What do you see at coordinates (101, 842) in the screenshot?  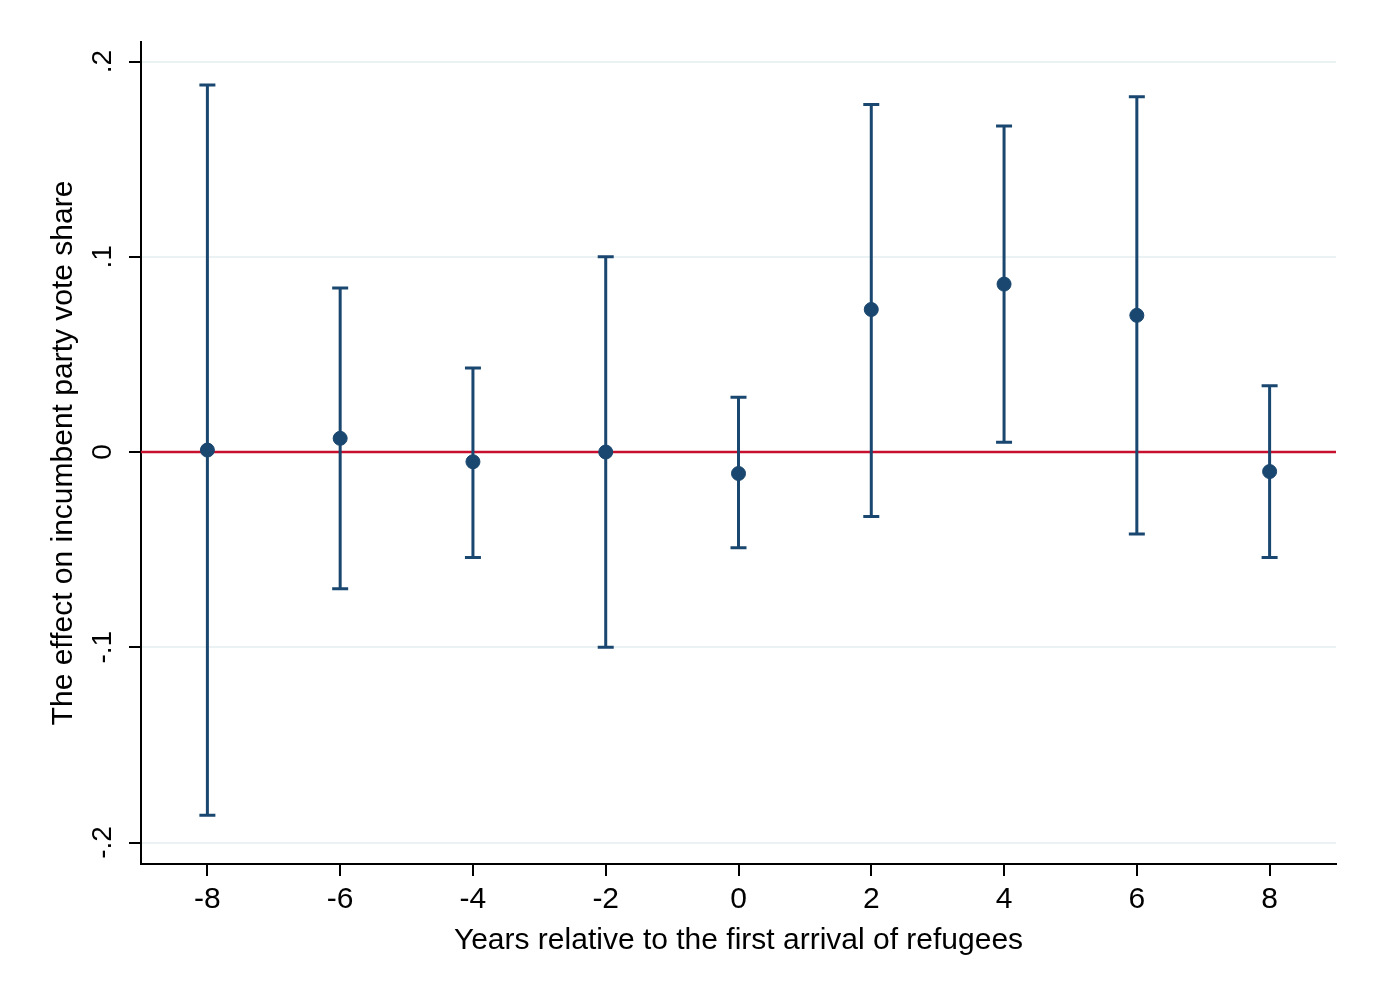 I see `y-tick-label: -.2` at bounding box center [101, 842].